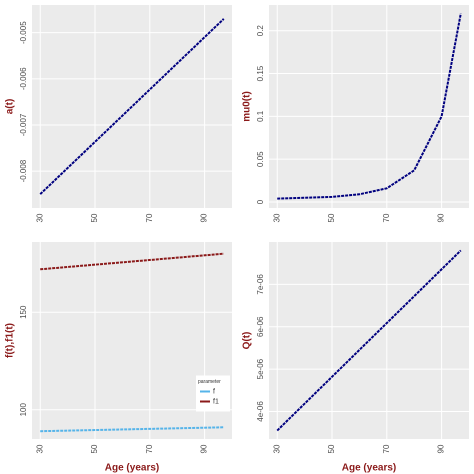  I want to click on y-tick-label: 6e-06, so click(260, 326).